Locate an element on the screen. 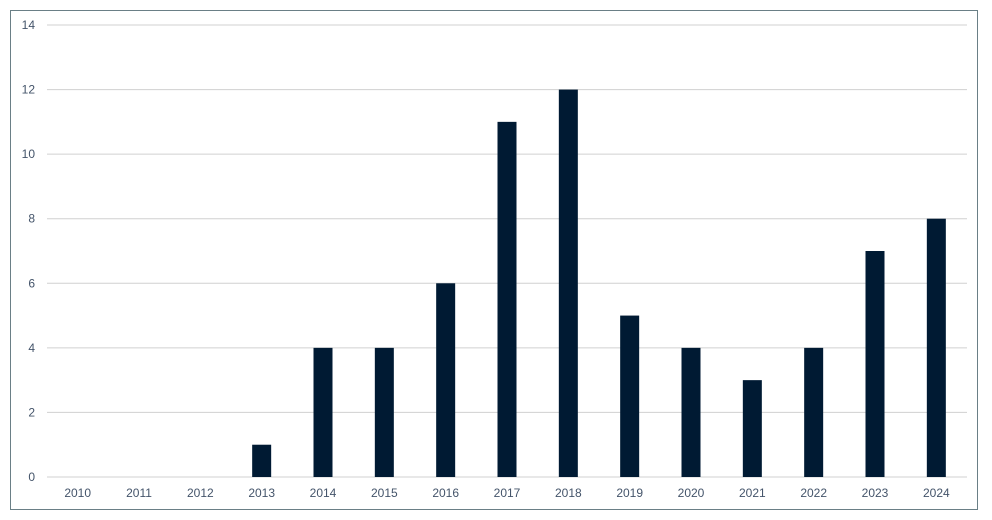  y-tick-label: 10 is located at coordinates (29, 154).